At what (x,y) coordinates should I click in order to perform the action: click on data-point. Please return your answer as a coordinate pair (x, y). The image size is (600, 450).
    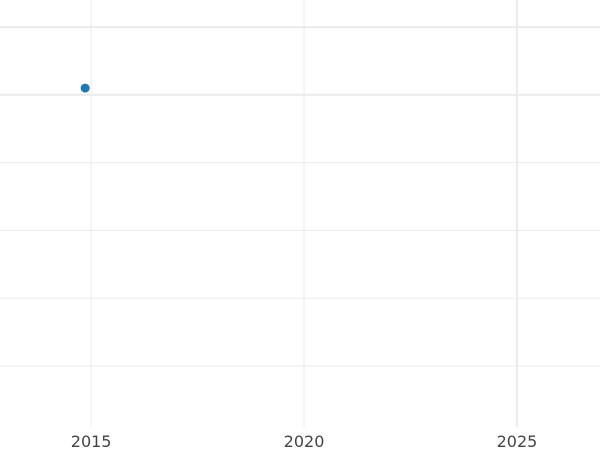
    Looking at the image, I should click on (85, 88).